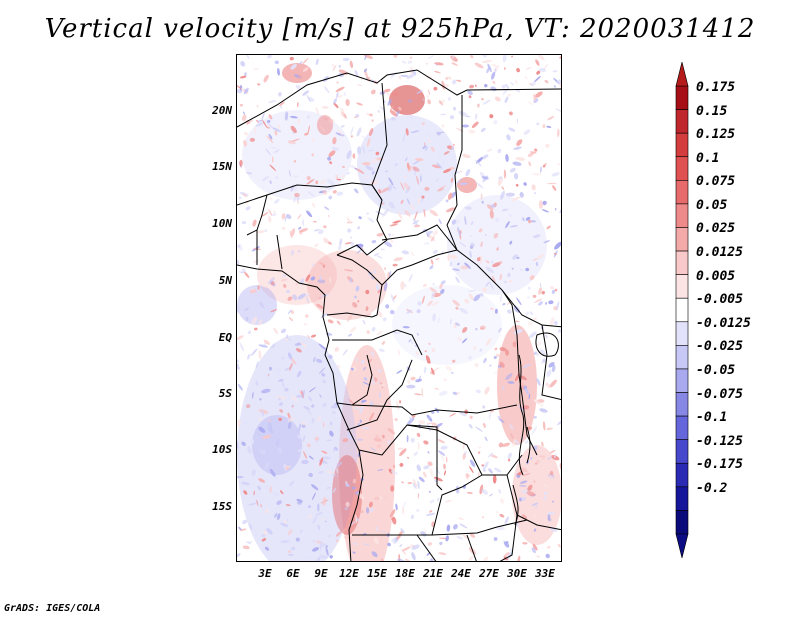  What do you see at coordinates (222, 506) in the screenshot?
I see `lat-label: 15S` at bounding box center [222, 506].